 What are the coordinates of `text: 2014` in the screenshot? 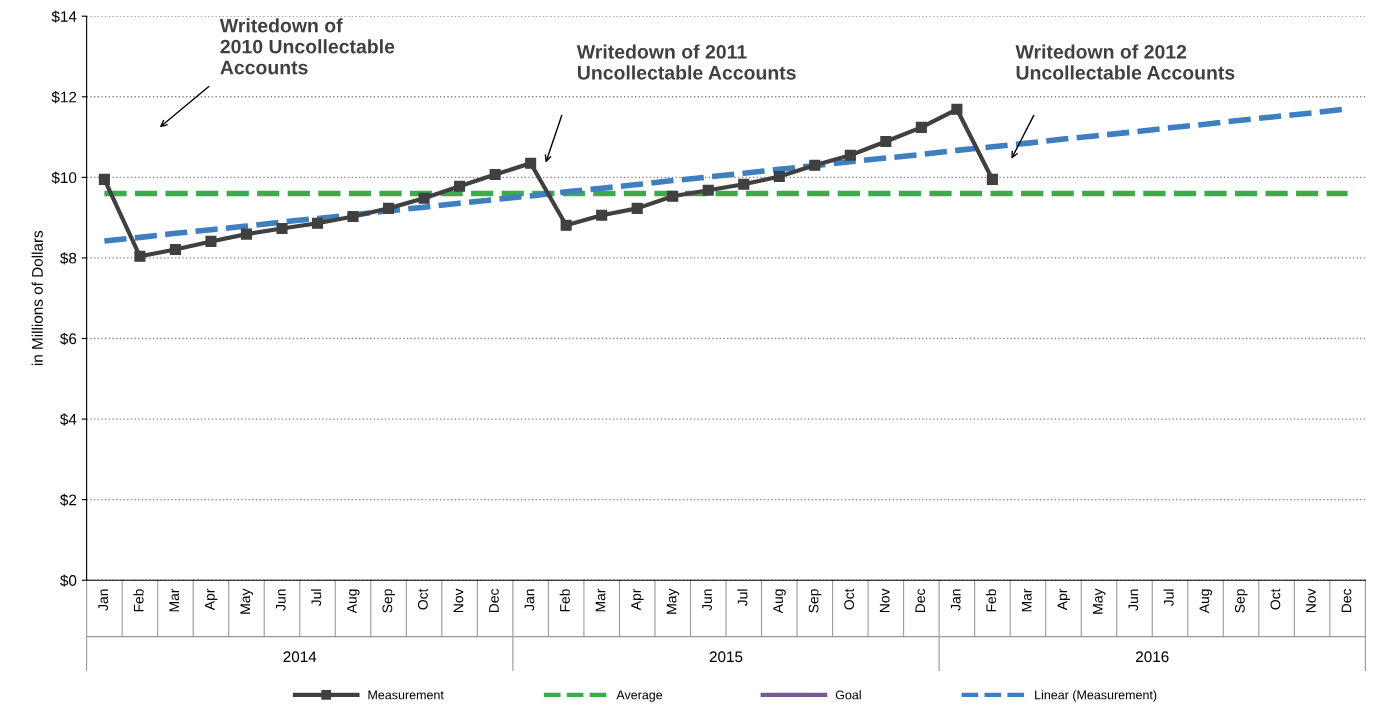 It's located at (300, 657).